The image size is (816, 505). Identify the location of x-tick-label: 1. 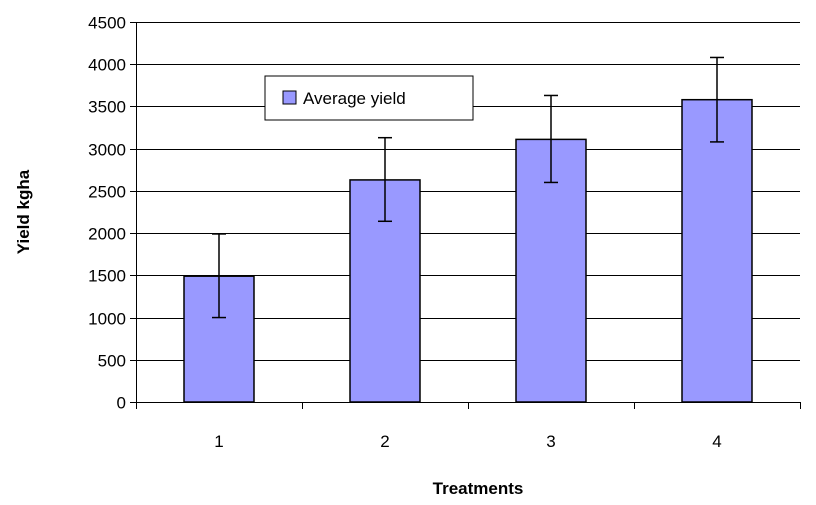
(218, 441).